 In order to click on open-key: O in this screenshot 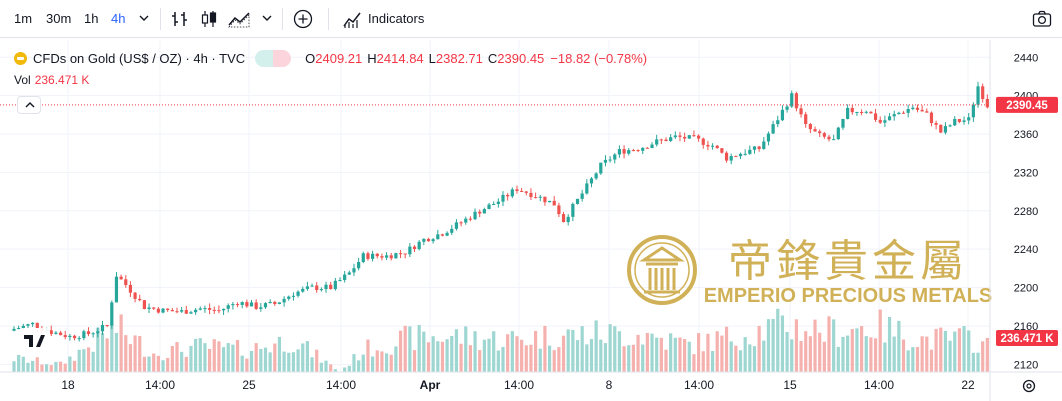, I will do `click(310, 58)`.